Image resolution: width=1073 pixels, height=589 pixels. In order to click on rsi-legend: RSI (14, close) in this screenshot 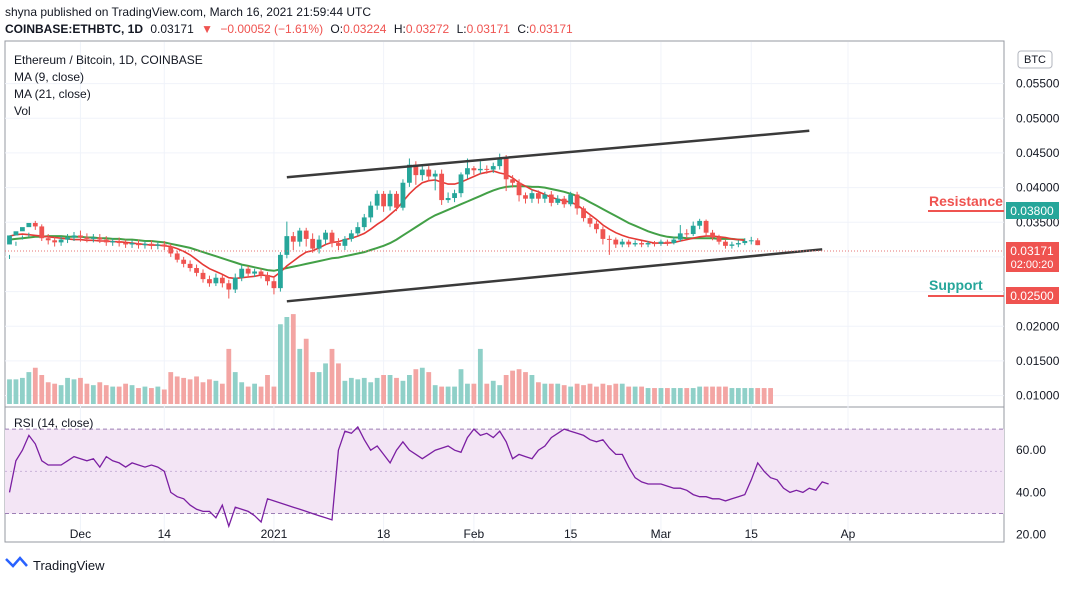, I will do `click(53, 423)`.